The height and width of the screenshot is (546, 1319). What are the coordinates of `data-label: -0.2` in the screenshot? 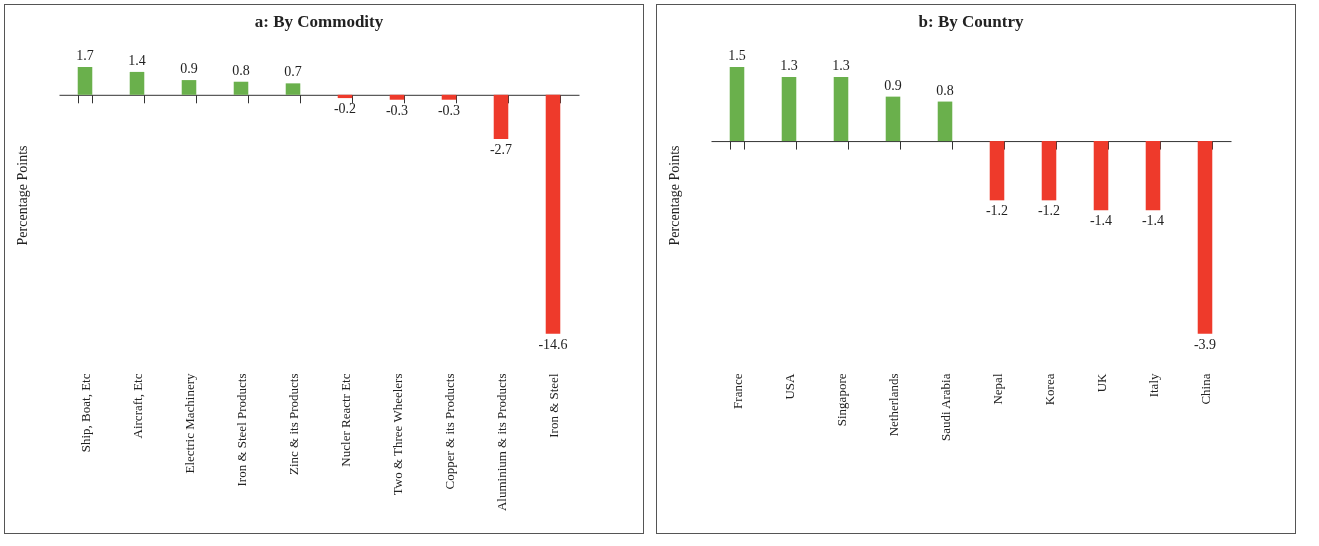 It's located at (345, 109).